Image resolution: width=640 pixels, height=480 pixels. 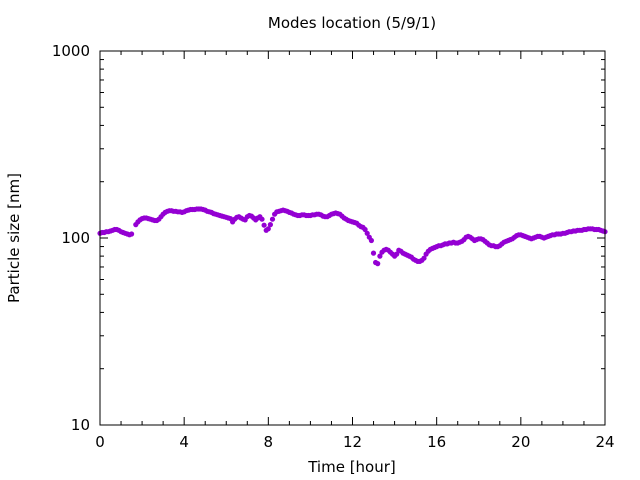 I want to click on chart-title: Modes location (5/9/1), so click(x=352, y=23).